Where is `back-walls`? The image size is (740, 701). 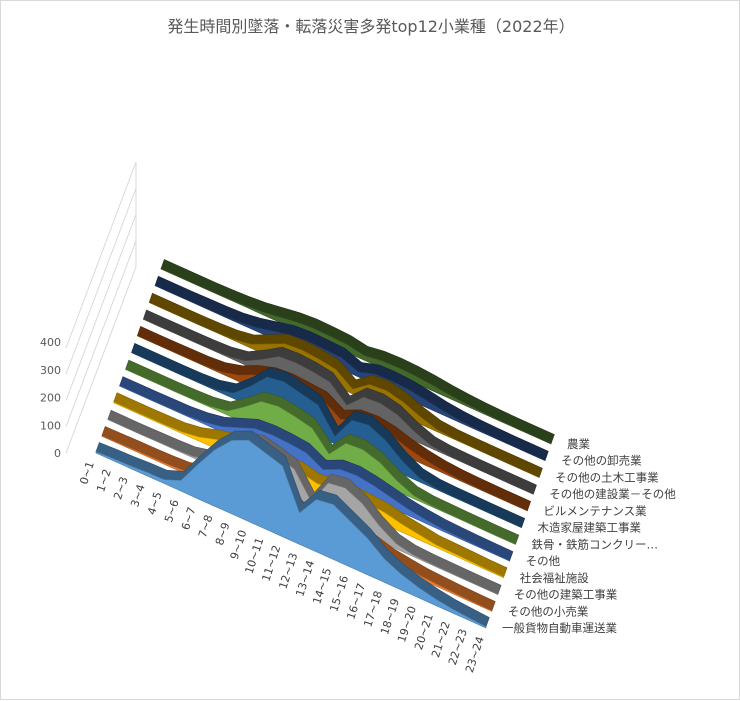 back-walls is located at coordinates (101, 307).